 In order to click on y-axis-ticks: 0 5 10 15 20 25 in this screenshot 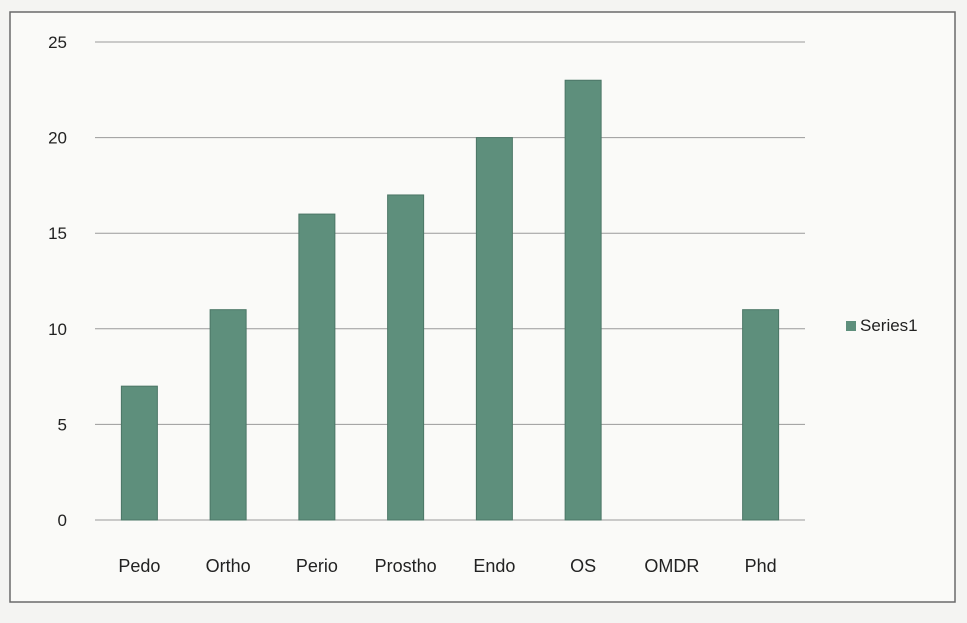, I will do `click(57, 281)`.